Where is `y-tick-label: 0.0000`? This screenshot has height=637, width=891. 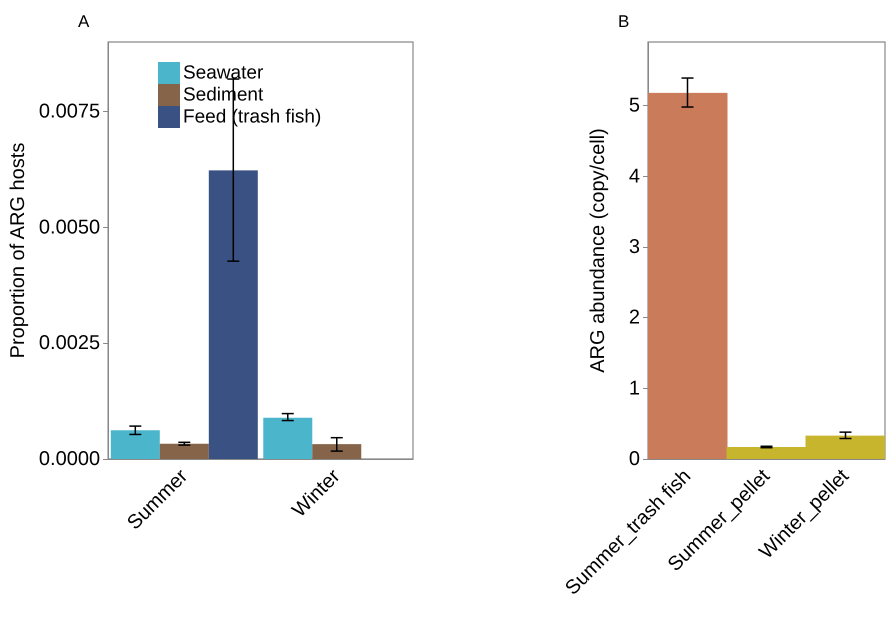 y-tick-label: 0.0000 is located at coordinates (69, 459).